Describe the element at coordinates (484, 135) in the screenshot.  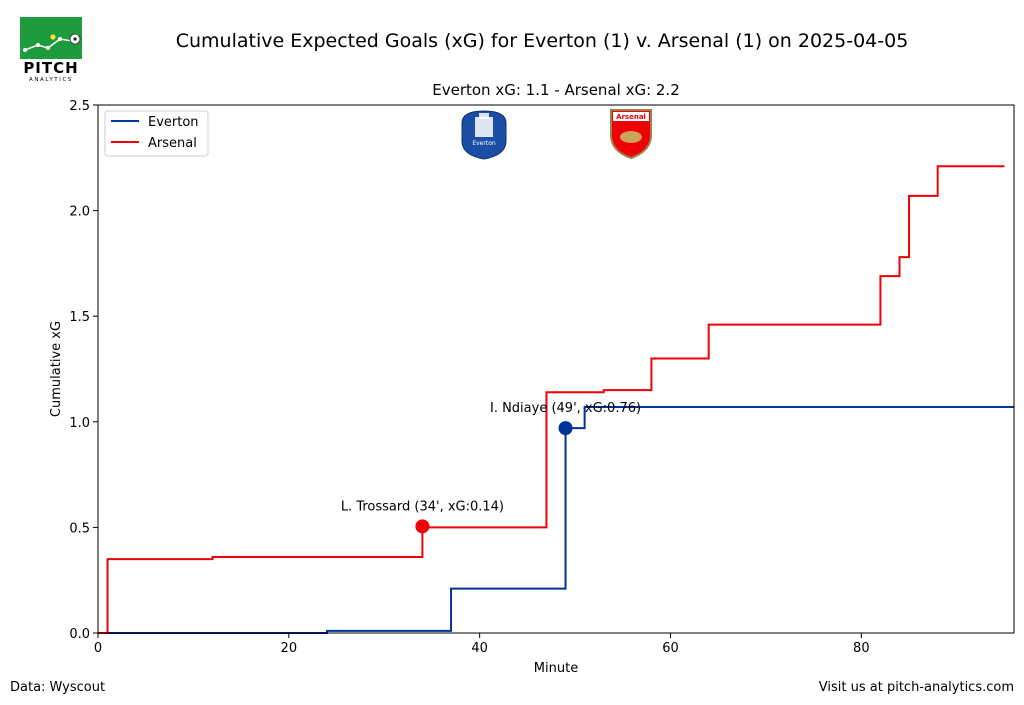
I see `everton-crest: Everton` at that location.